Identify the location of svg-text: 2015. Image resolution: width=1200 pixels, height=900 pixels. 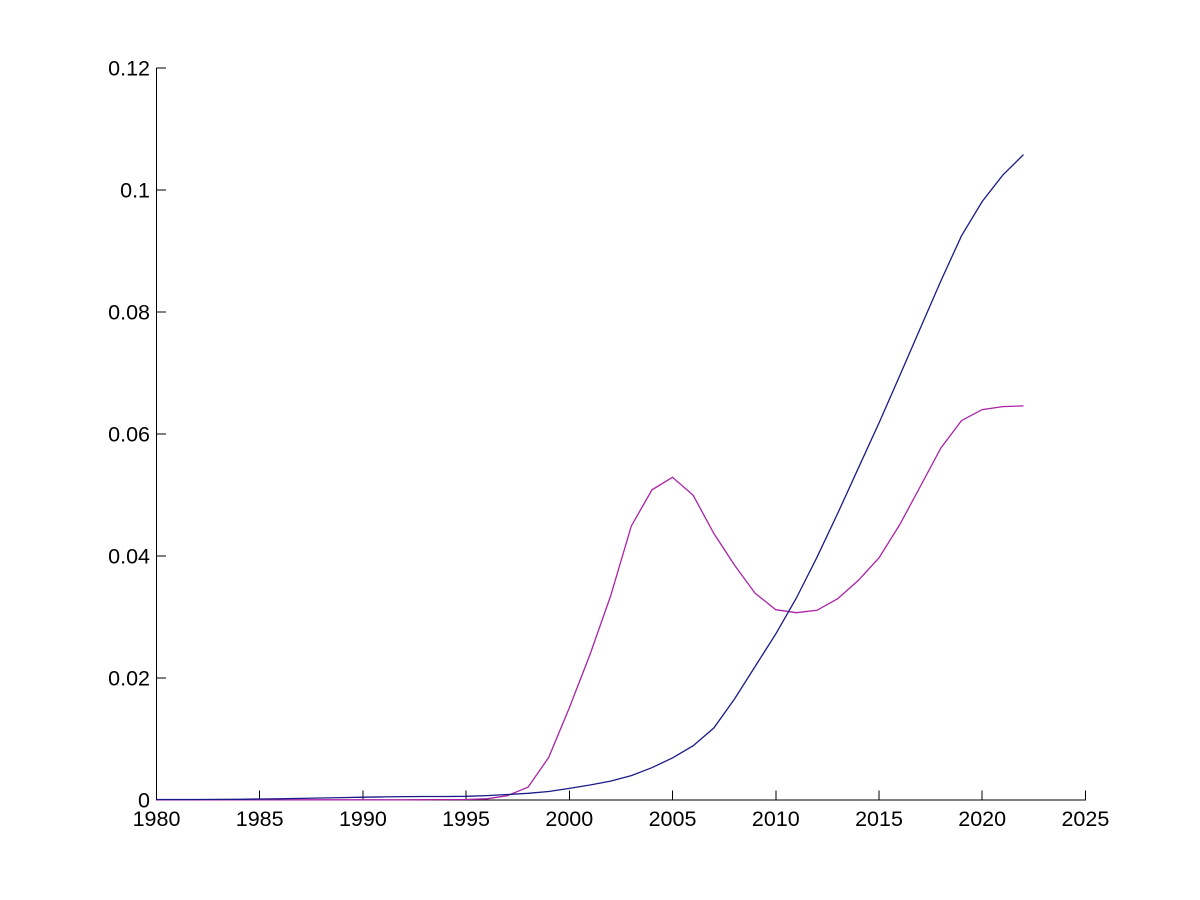
(879, 819).